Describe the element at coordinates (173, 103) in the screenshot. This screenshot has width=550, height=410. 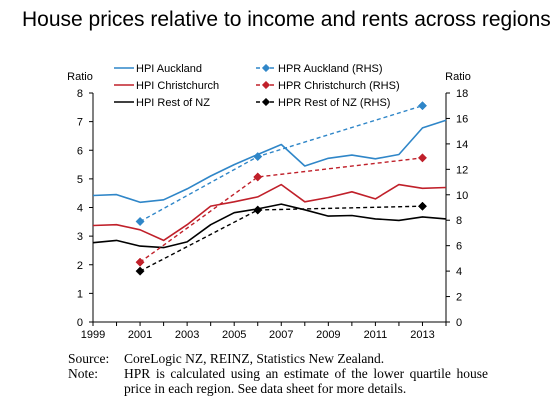
I see `legend-label-hpi-rest-of-nz: HPI Rest of NZ` at that location.